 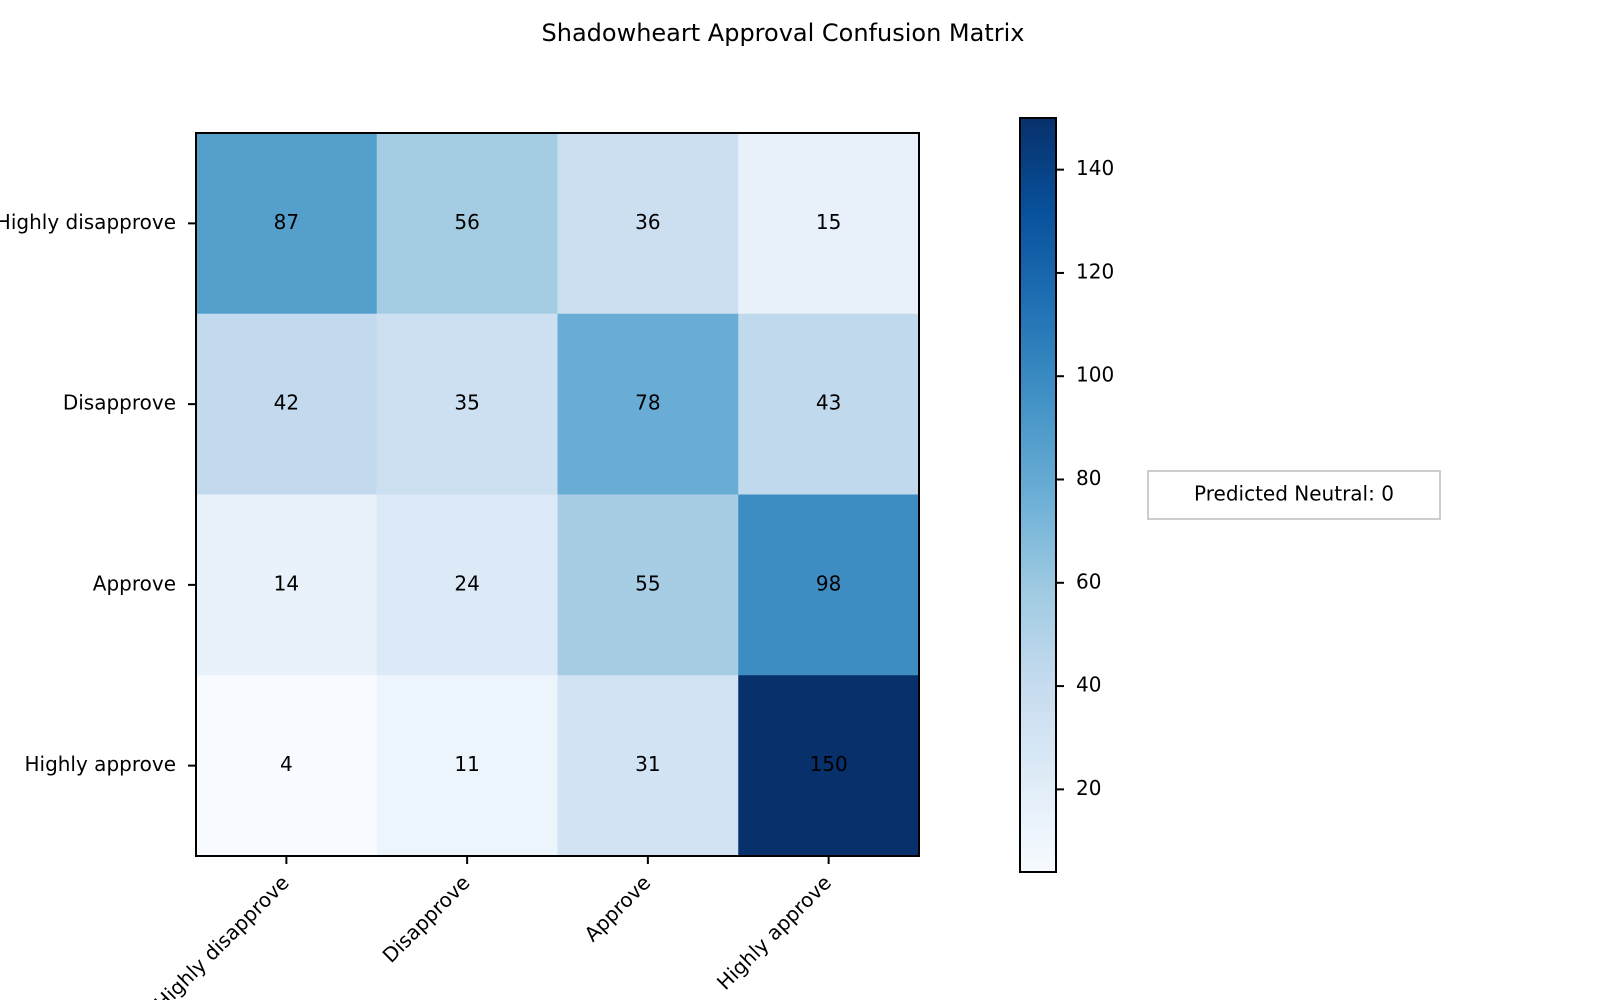 What do you see at coordinates (1095, 168) in the screenshot?
I see `colorbar-tick-label: 140` at bounding box center [1095, 168].